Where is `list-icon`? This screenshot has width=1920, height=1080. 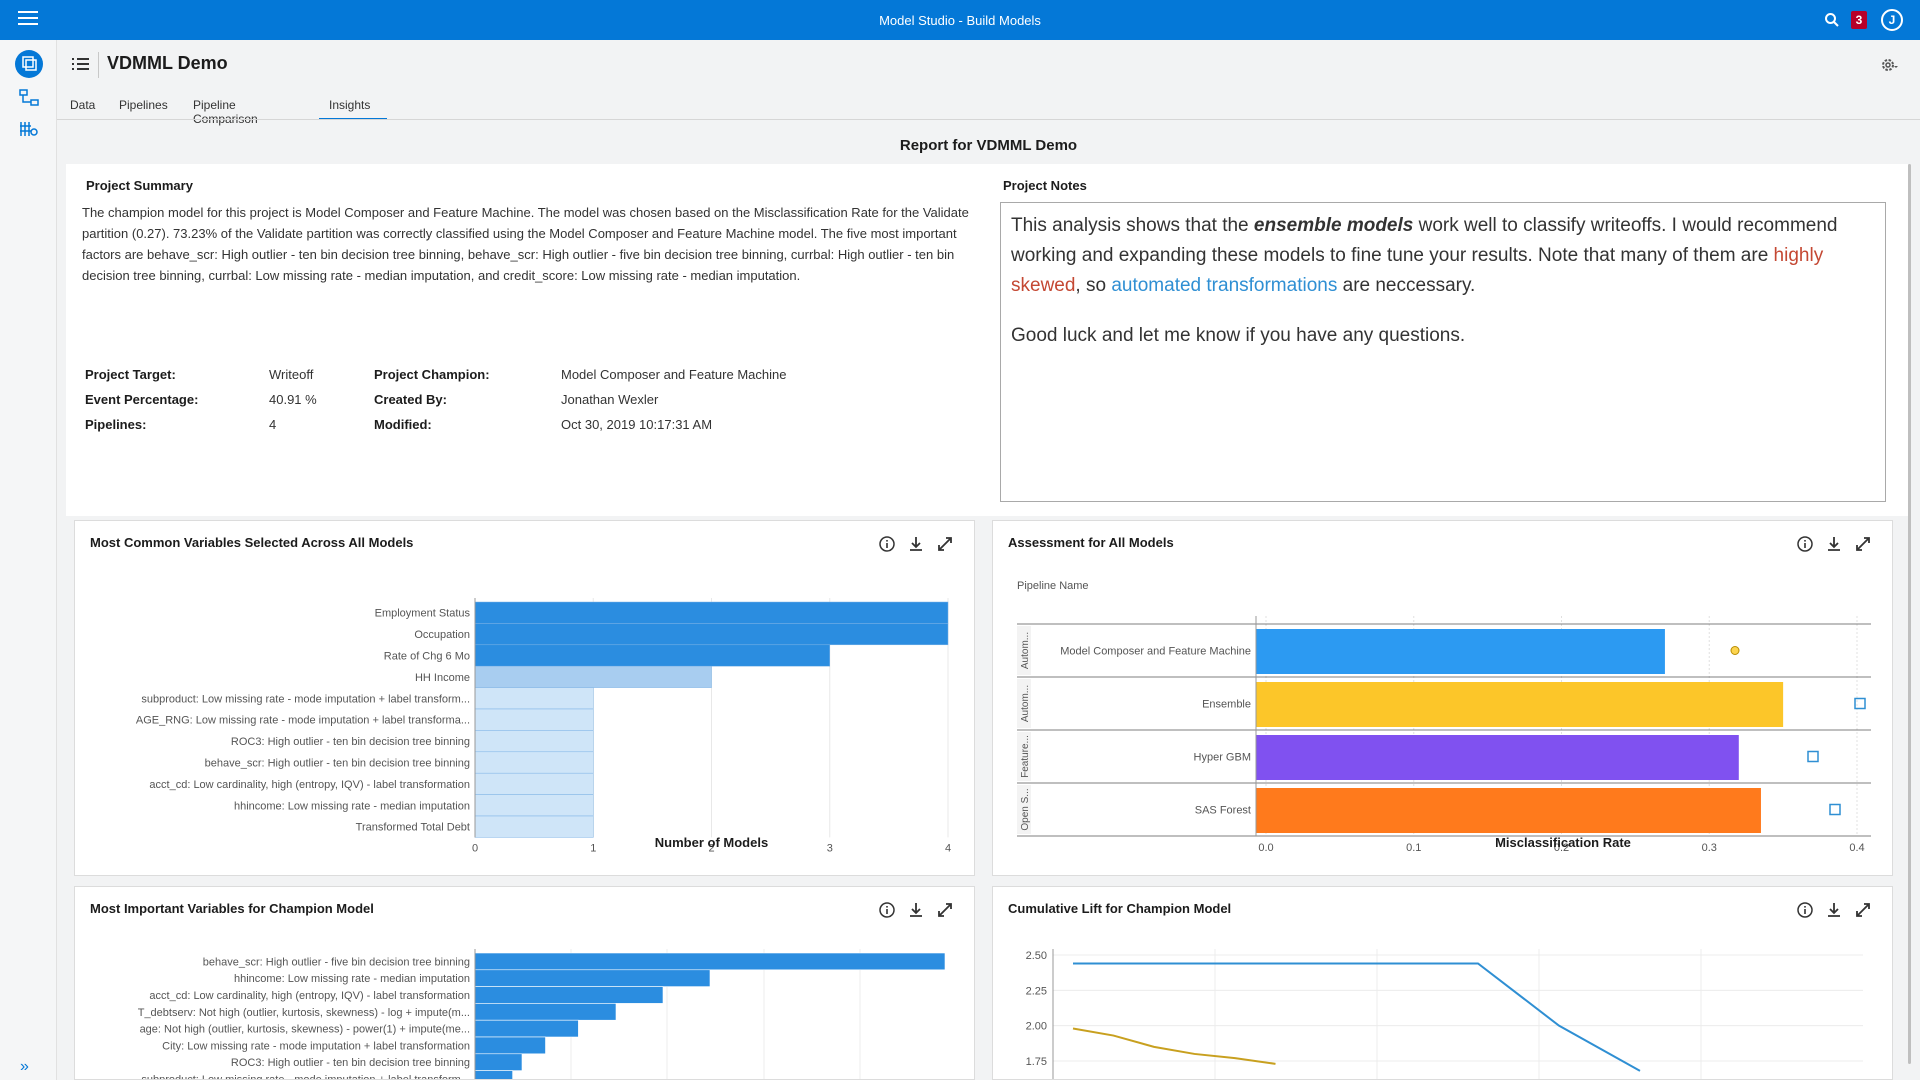
list-icon is located at coordinates (81, 64).